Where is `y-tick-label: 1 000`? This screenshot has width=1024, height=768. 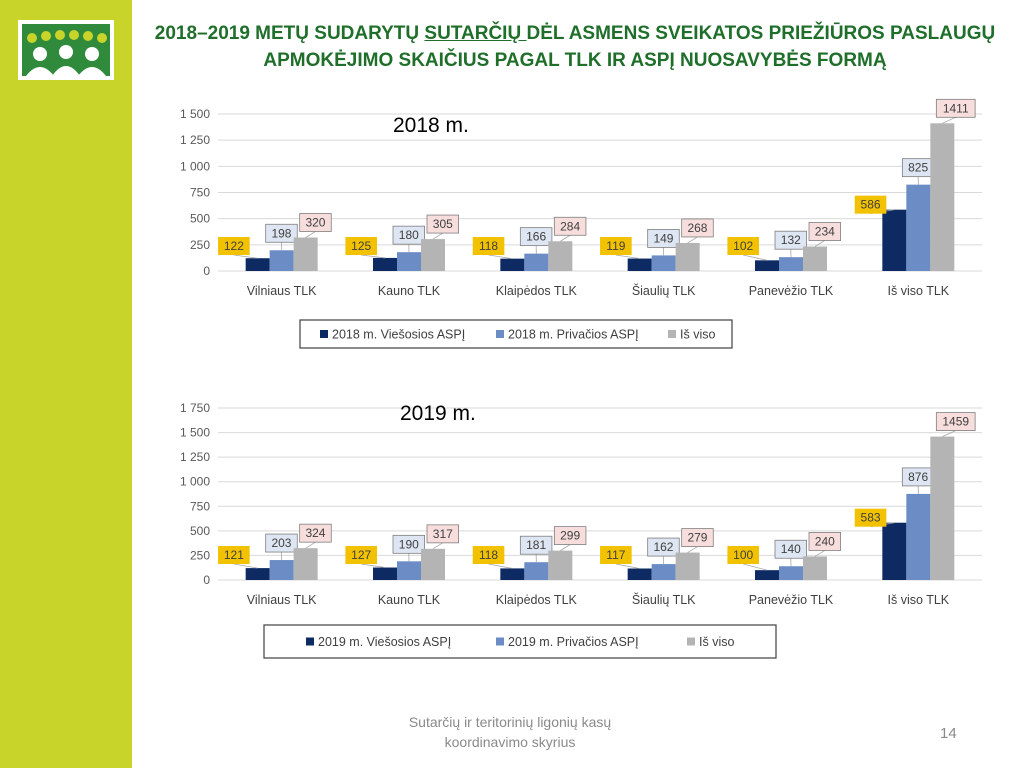
y-tick-label: 1 000 is located at coordinates (195, 166).